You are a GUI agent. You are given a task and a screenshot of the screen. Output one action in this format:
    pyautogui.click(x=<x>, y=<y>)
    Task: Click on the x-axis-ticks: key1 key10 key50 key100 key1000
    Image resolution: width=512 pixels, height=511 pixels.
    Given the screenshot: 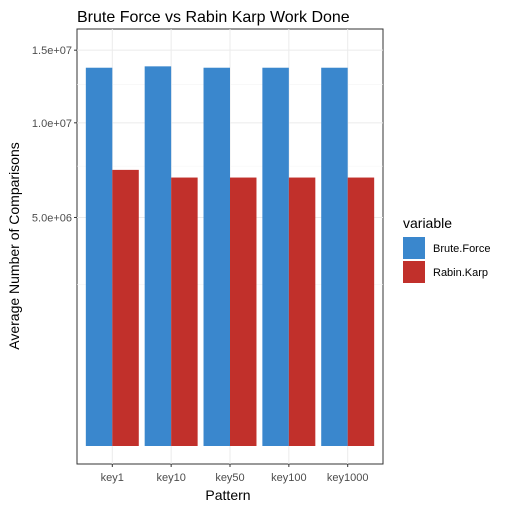 What is the action you would take?
    pyautogui.click(x=235, y=474)
    